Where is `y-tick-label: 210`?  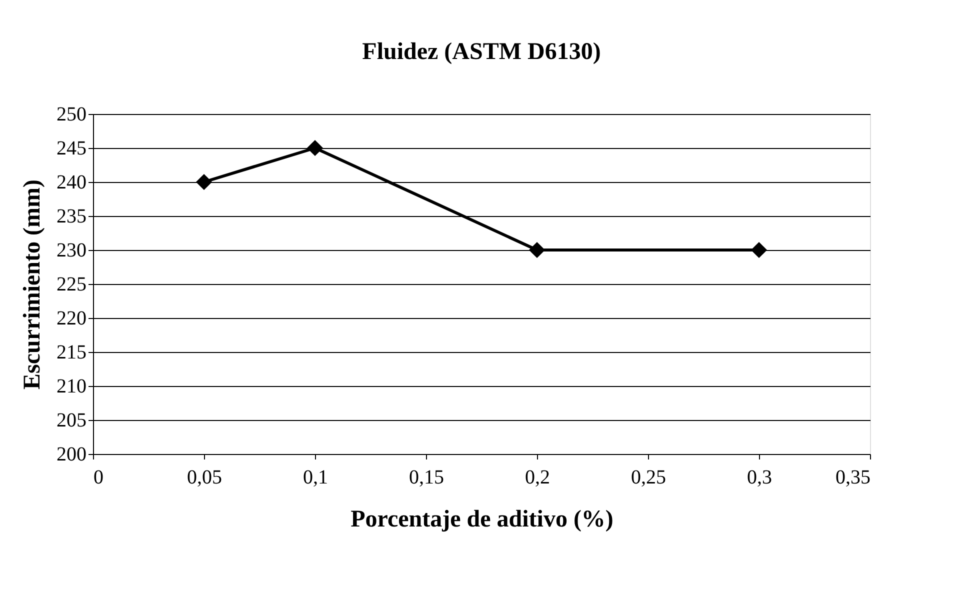 y-tick-label: 210 is located at coordinates (71, 387).